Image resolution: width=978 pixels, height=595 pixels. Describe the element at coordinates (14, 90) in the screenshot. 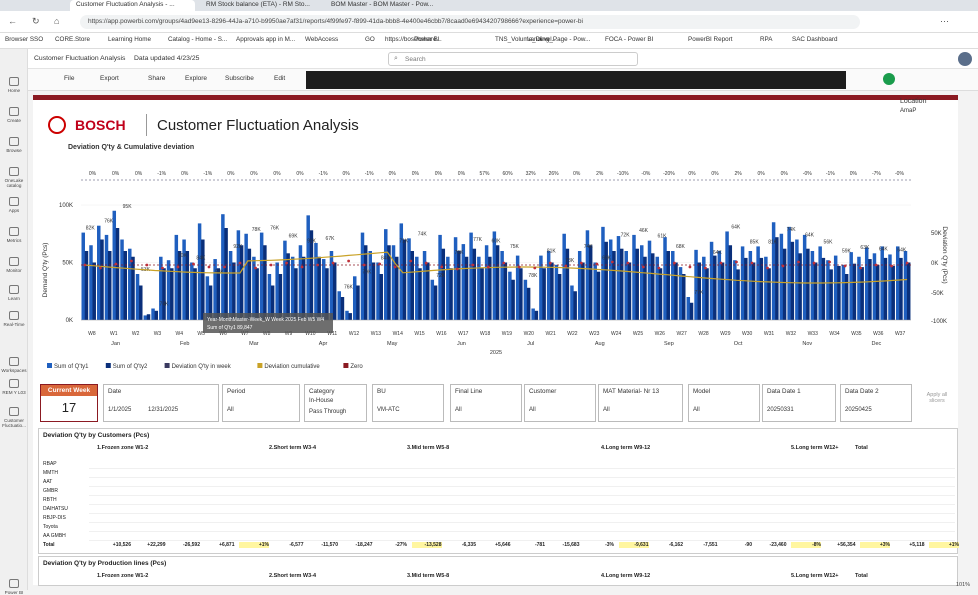

I see `rail-item-label: Home` at that location.